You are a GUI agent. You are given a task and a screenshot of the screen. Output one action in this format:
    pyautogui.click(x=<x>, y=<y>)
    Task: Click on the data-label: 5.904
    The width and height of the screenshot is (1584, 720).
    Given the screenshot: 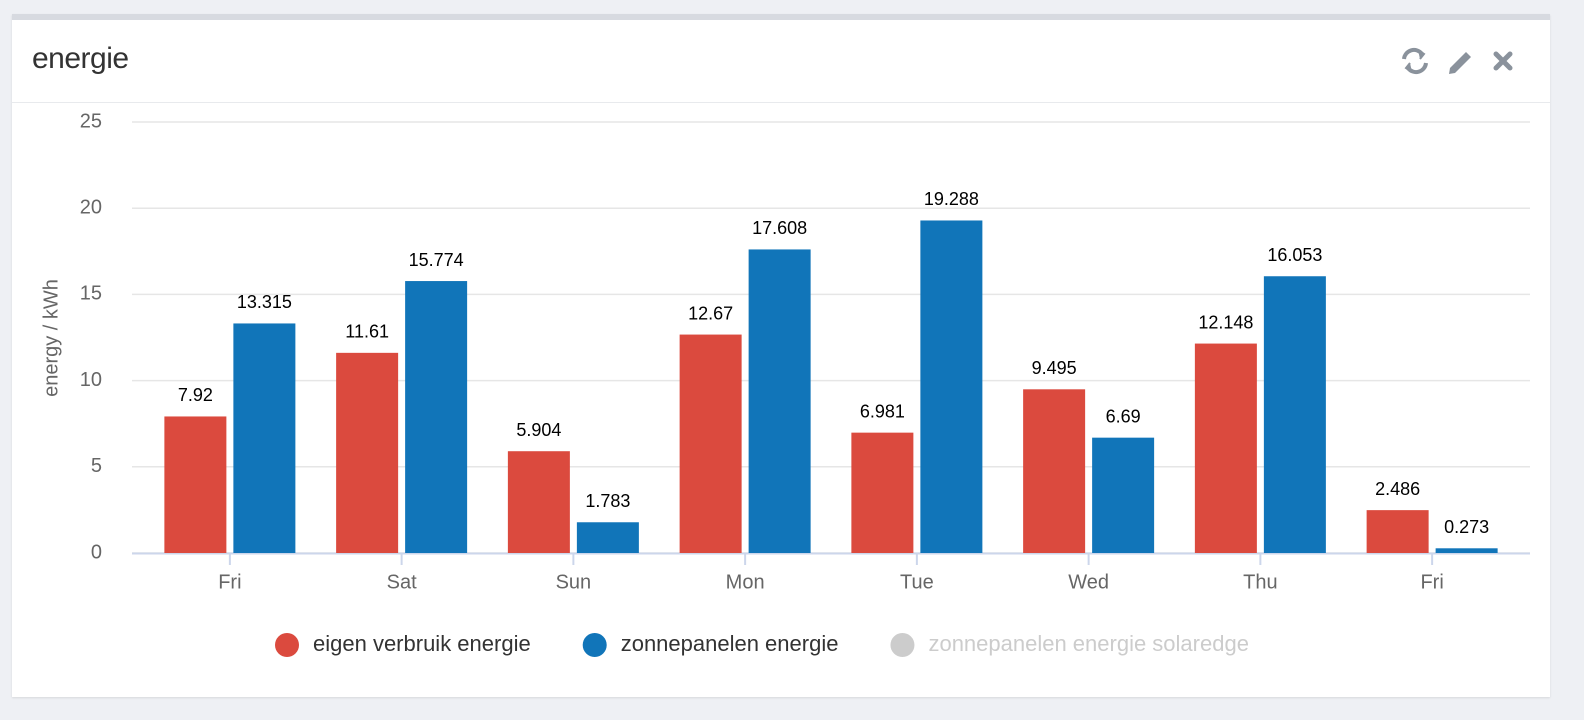 What is the action you would take?
    pyautogui.click(x=538, y=430)
    